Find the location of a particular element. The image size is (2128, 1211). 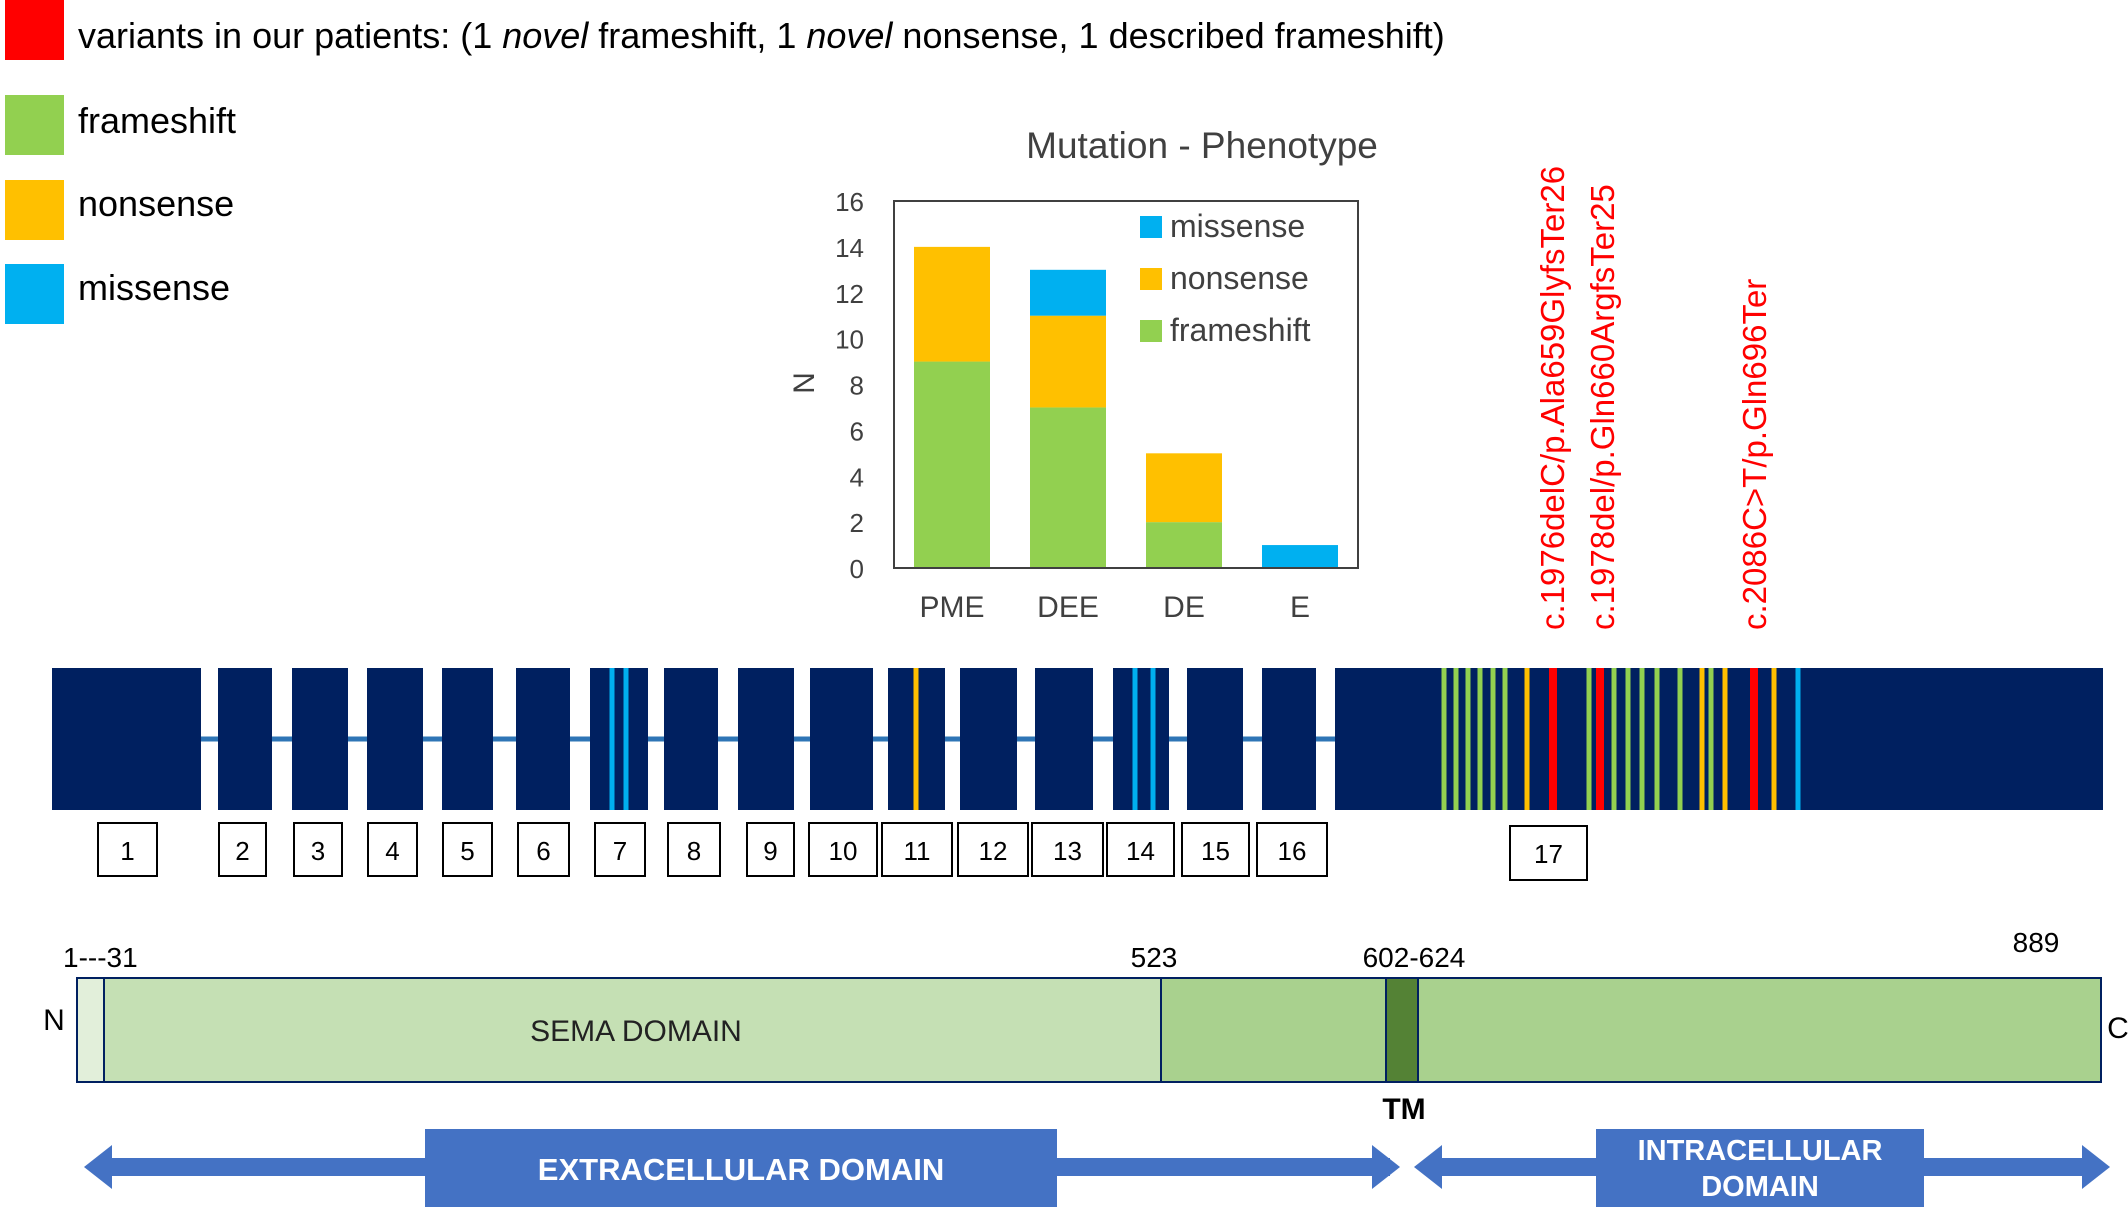

bar-PME-nonsense is located at coordinates (952, 304).